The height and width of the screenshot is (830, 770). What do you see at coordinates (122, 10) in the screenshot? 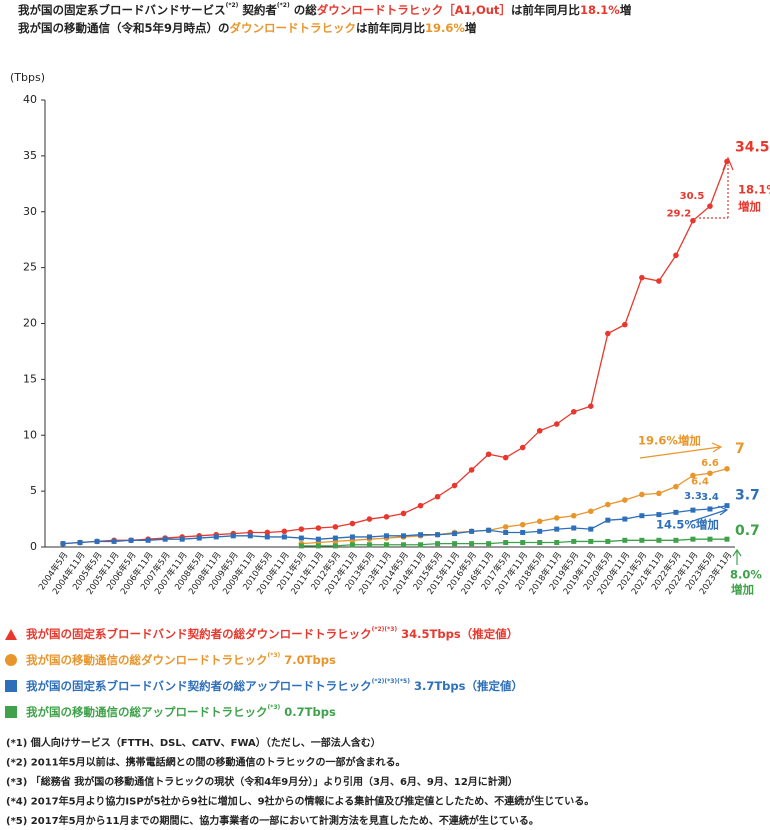
I see `header-segment: 我が国の固定系ブロードバンドサービス` at bounding box center [122, 10].